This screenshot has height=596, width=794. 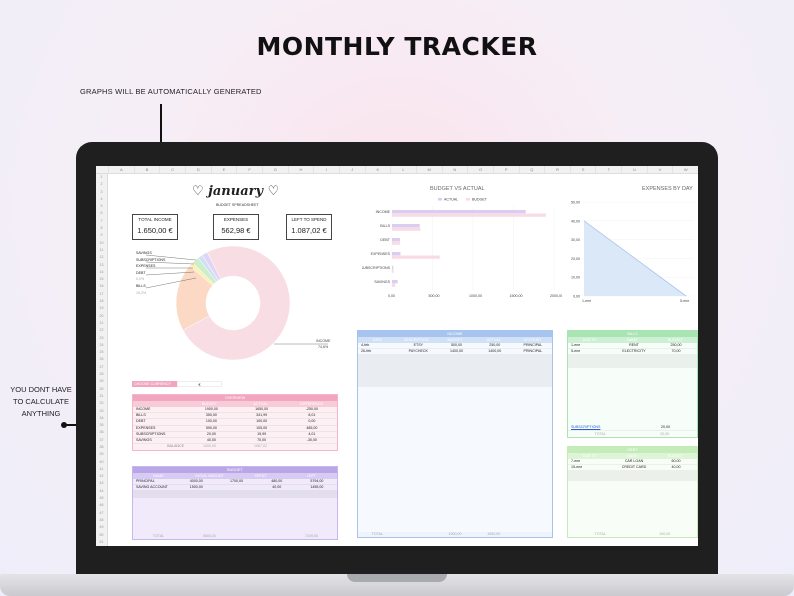 What do you see at coordinates (586, 426) in the screenshot?
I see `subscriptions-link: SUBSCRIPTIONS` at bounding box center [586, 426].